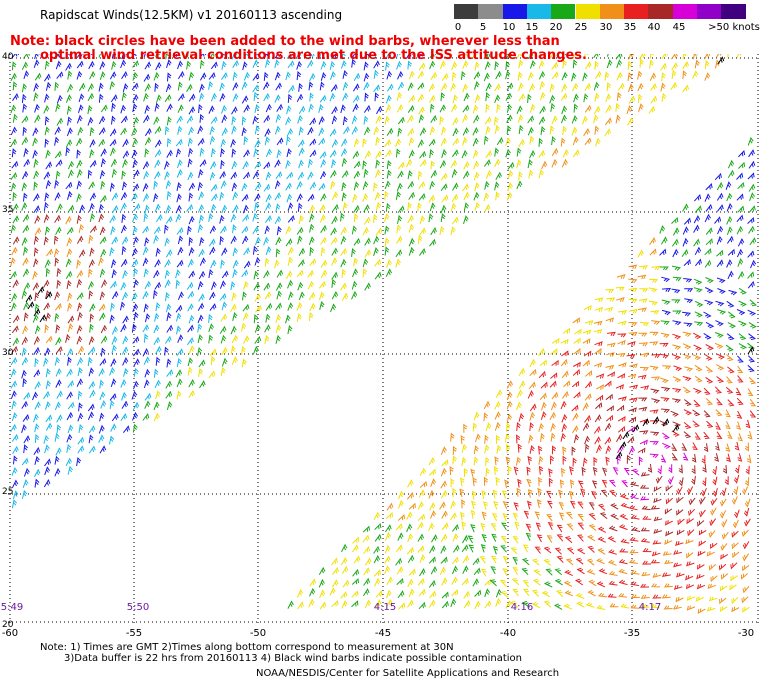 Image resolution: width=760 pixels, height=688 pixels. What do you see at coordinates (709, 11) in the screenshot?
I see `legend-swatch-45b` at bounding box center [709, 11].